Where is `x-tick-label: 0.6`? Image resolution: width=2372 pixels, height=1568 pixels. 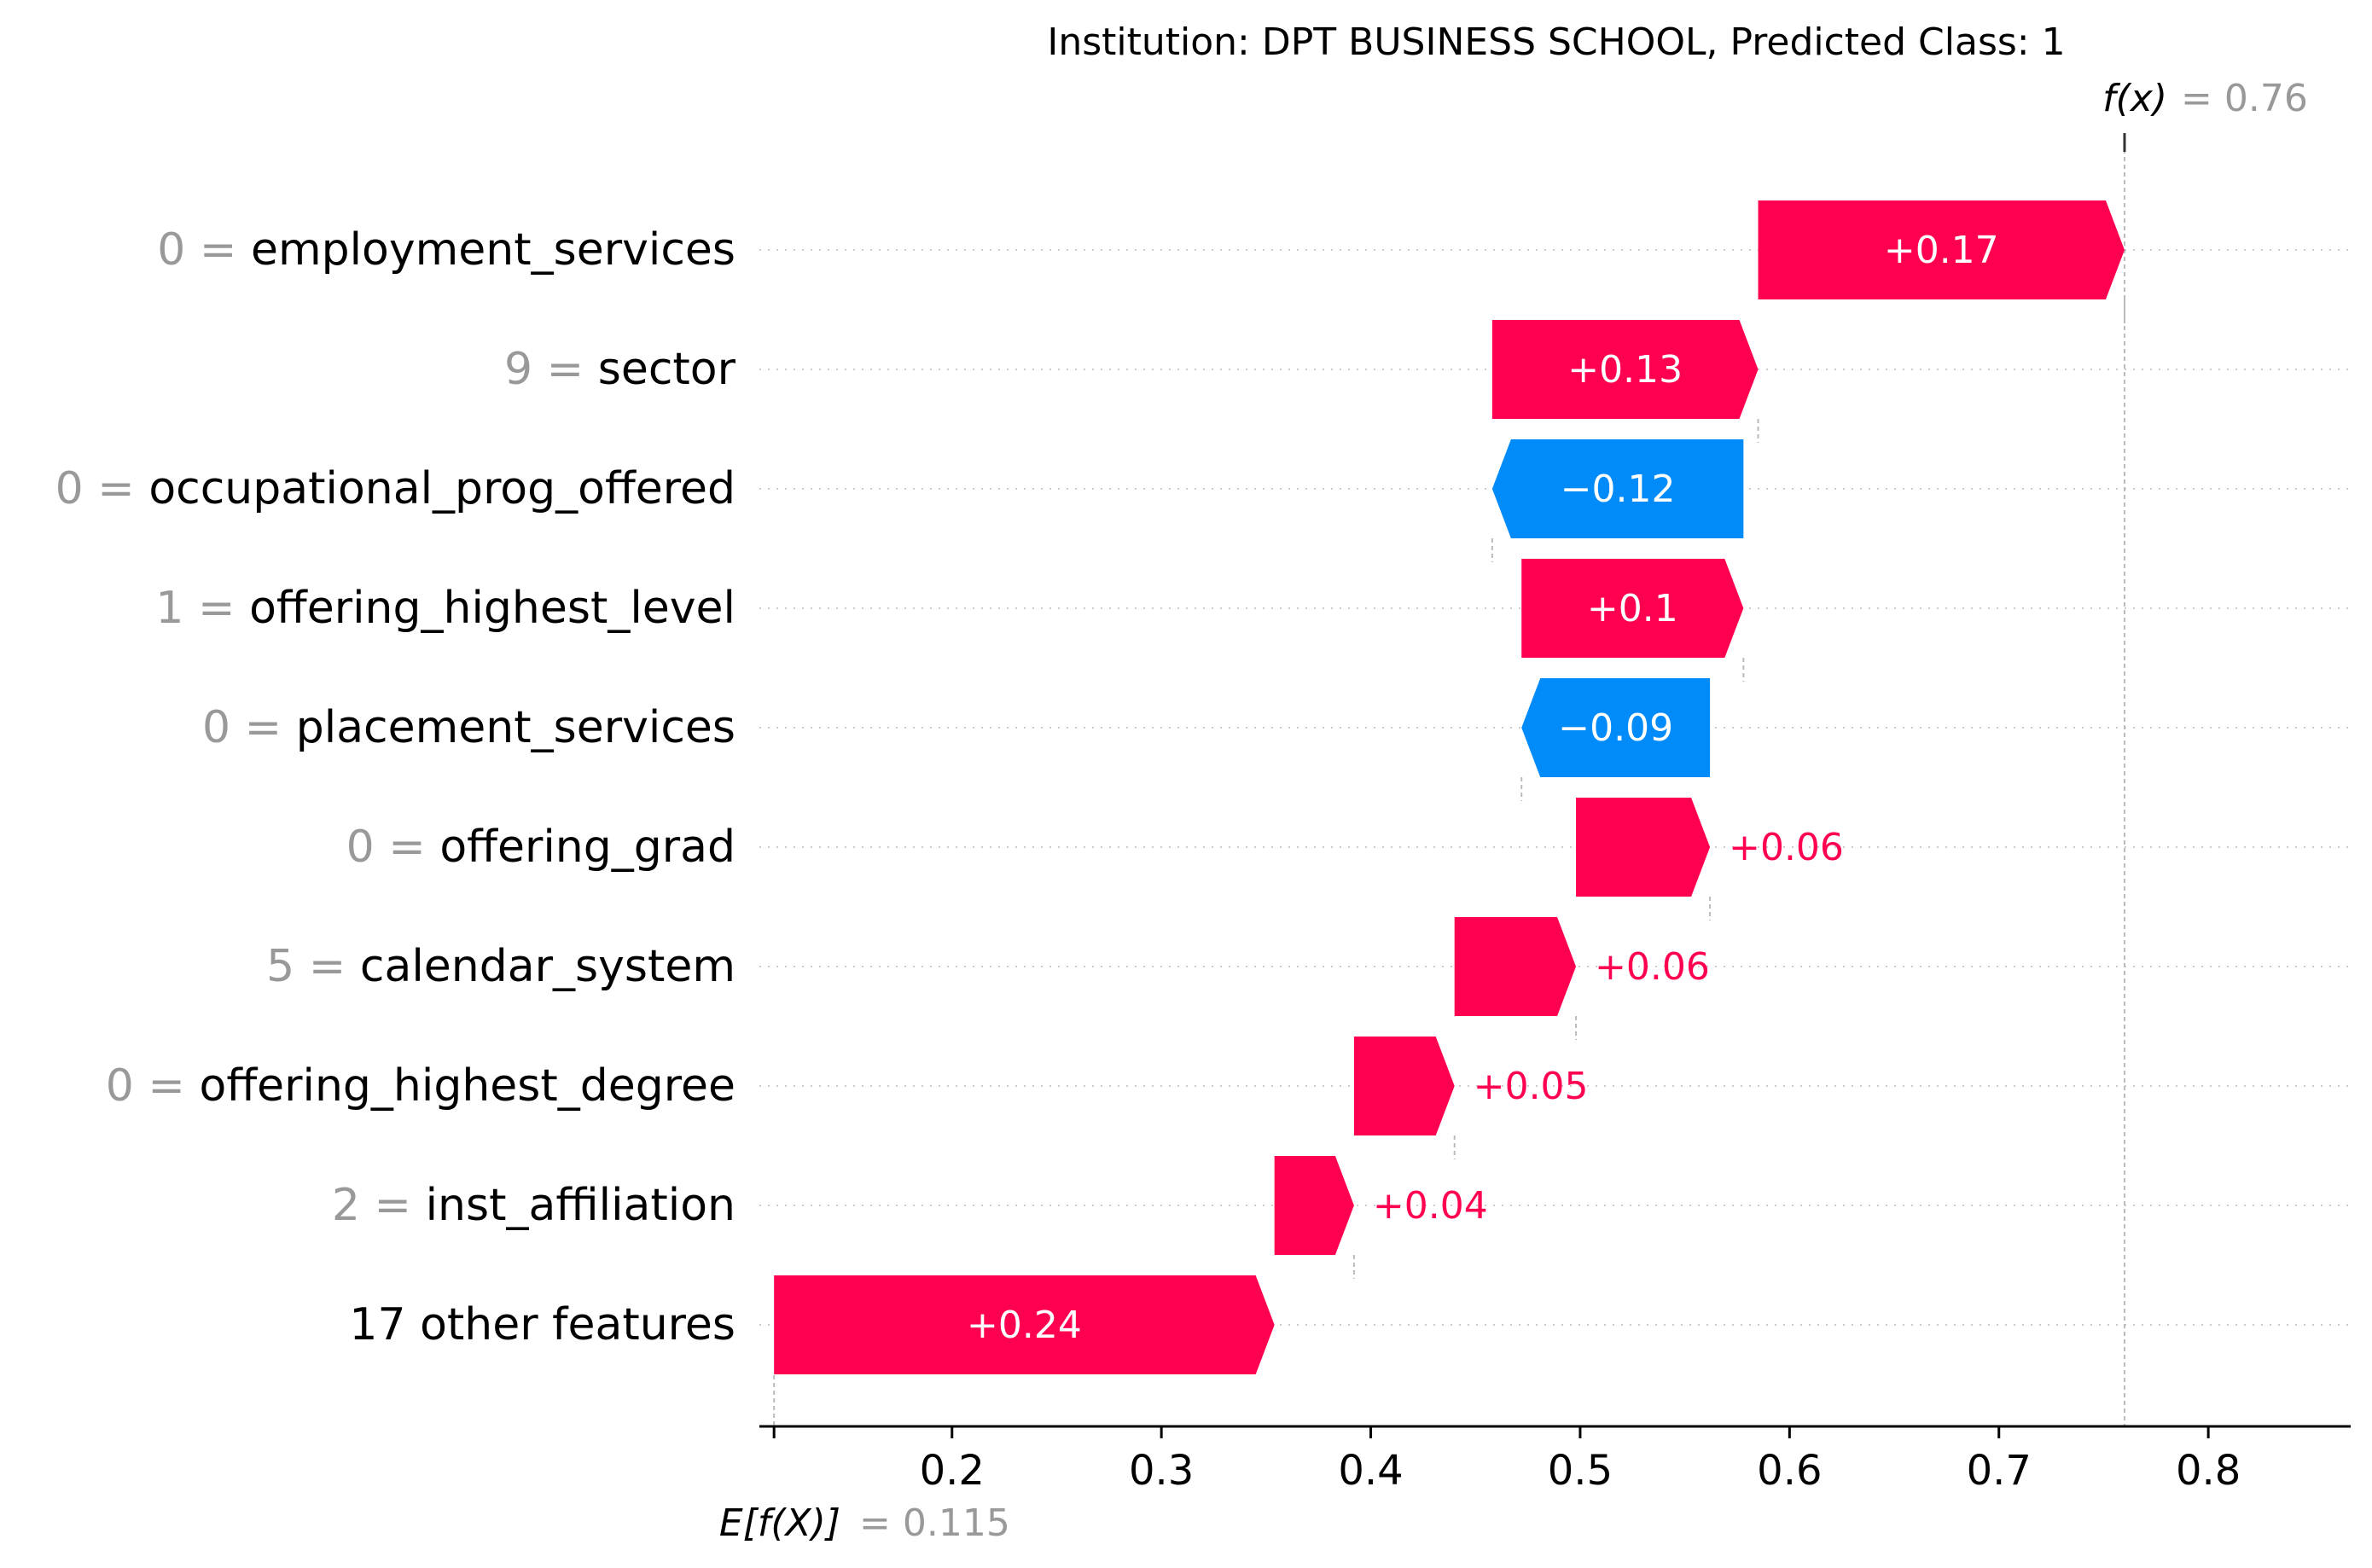 x-tick-label: 0.6 is located at coordinates (1789, 1471).